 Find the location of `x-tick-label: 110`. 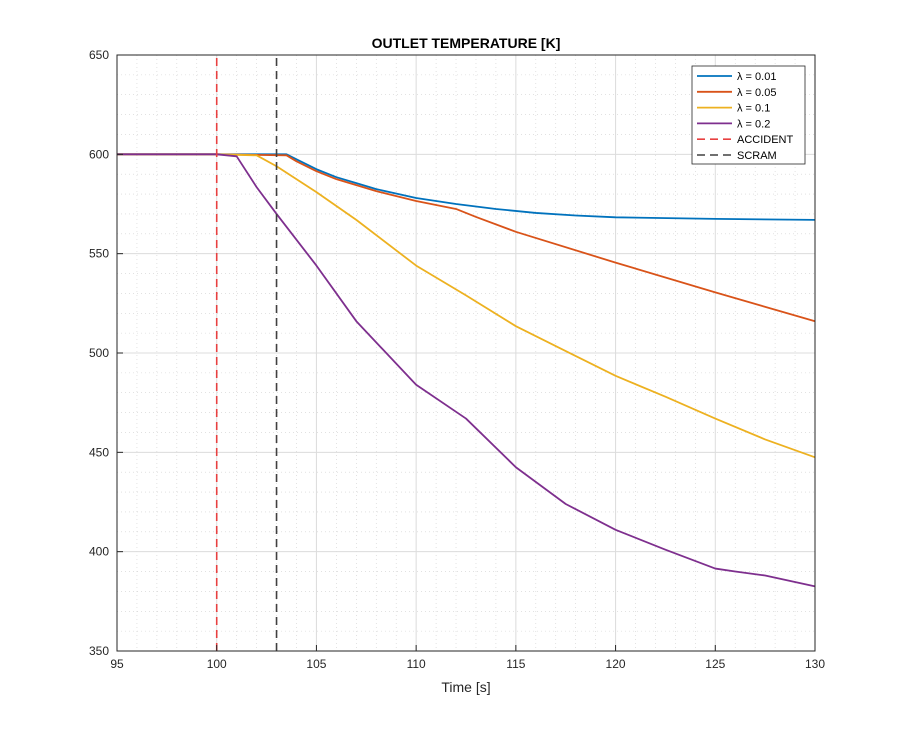

x-tick-label: 110 is located at coordinates (416, 664).